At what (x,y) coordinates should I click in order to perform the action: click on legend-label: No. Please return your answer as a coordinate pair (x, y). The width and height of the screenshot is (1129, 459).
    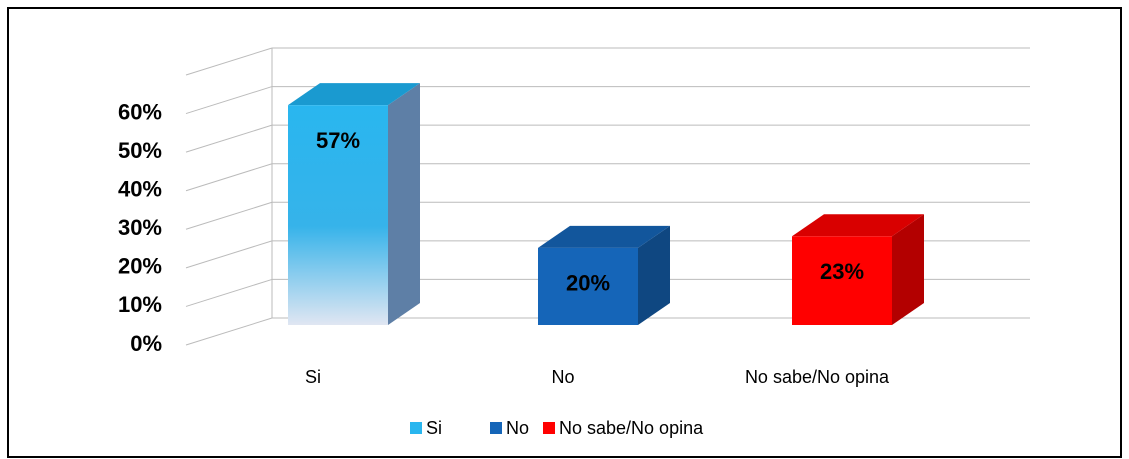
    Looking at the image, I should click on (517, 428).